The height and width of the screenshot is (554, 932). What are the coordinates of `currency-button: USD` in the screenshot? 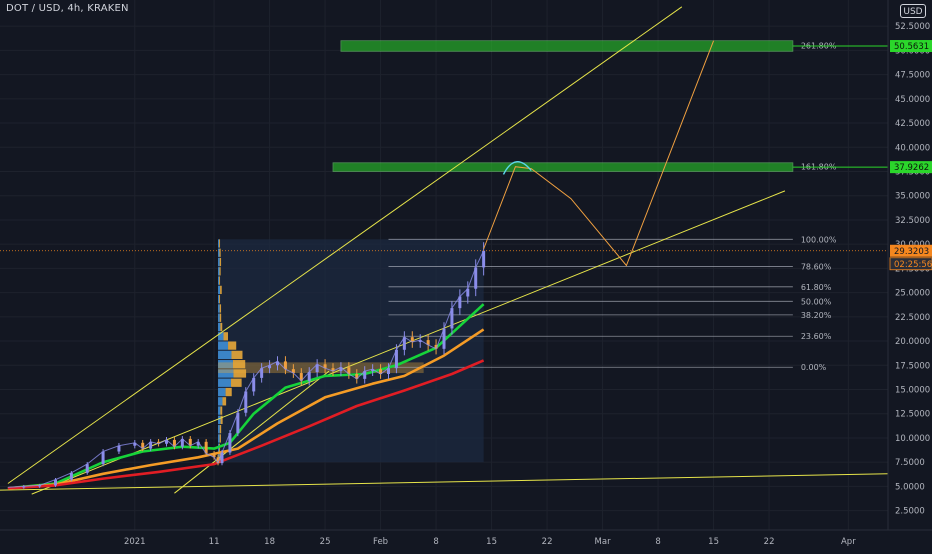 It's located at (913, 11).